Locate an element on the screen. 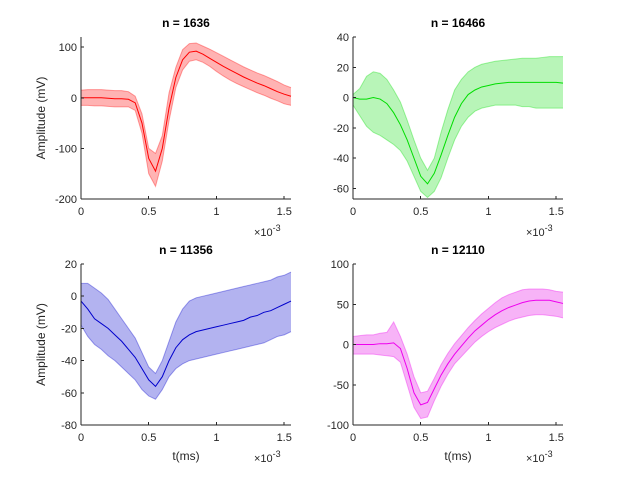 The width and height of the screenshot is (623, 479). y-tick-label: -80 is located at coordinates (69, 426).